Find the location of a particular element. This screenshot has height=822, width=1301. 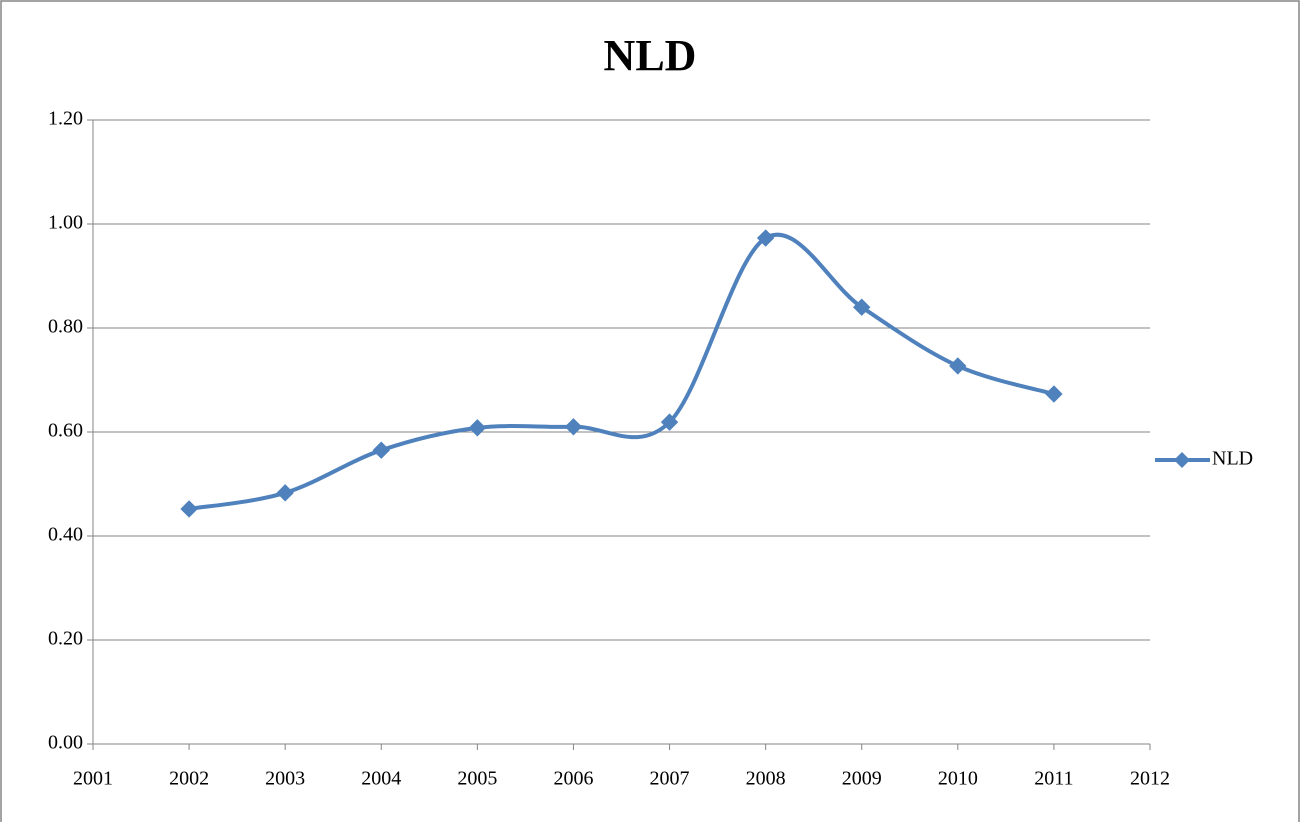

y-tick-label: 1.00 is located at coordinates (65, 223).